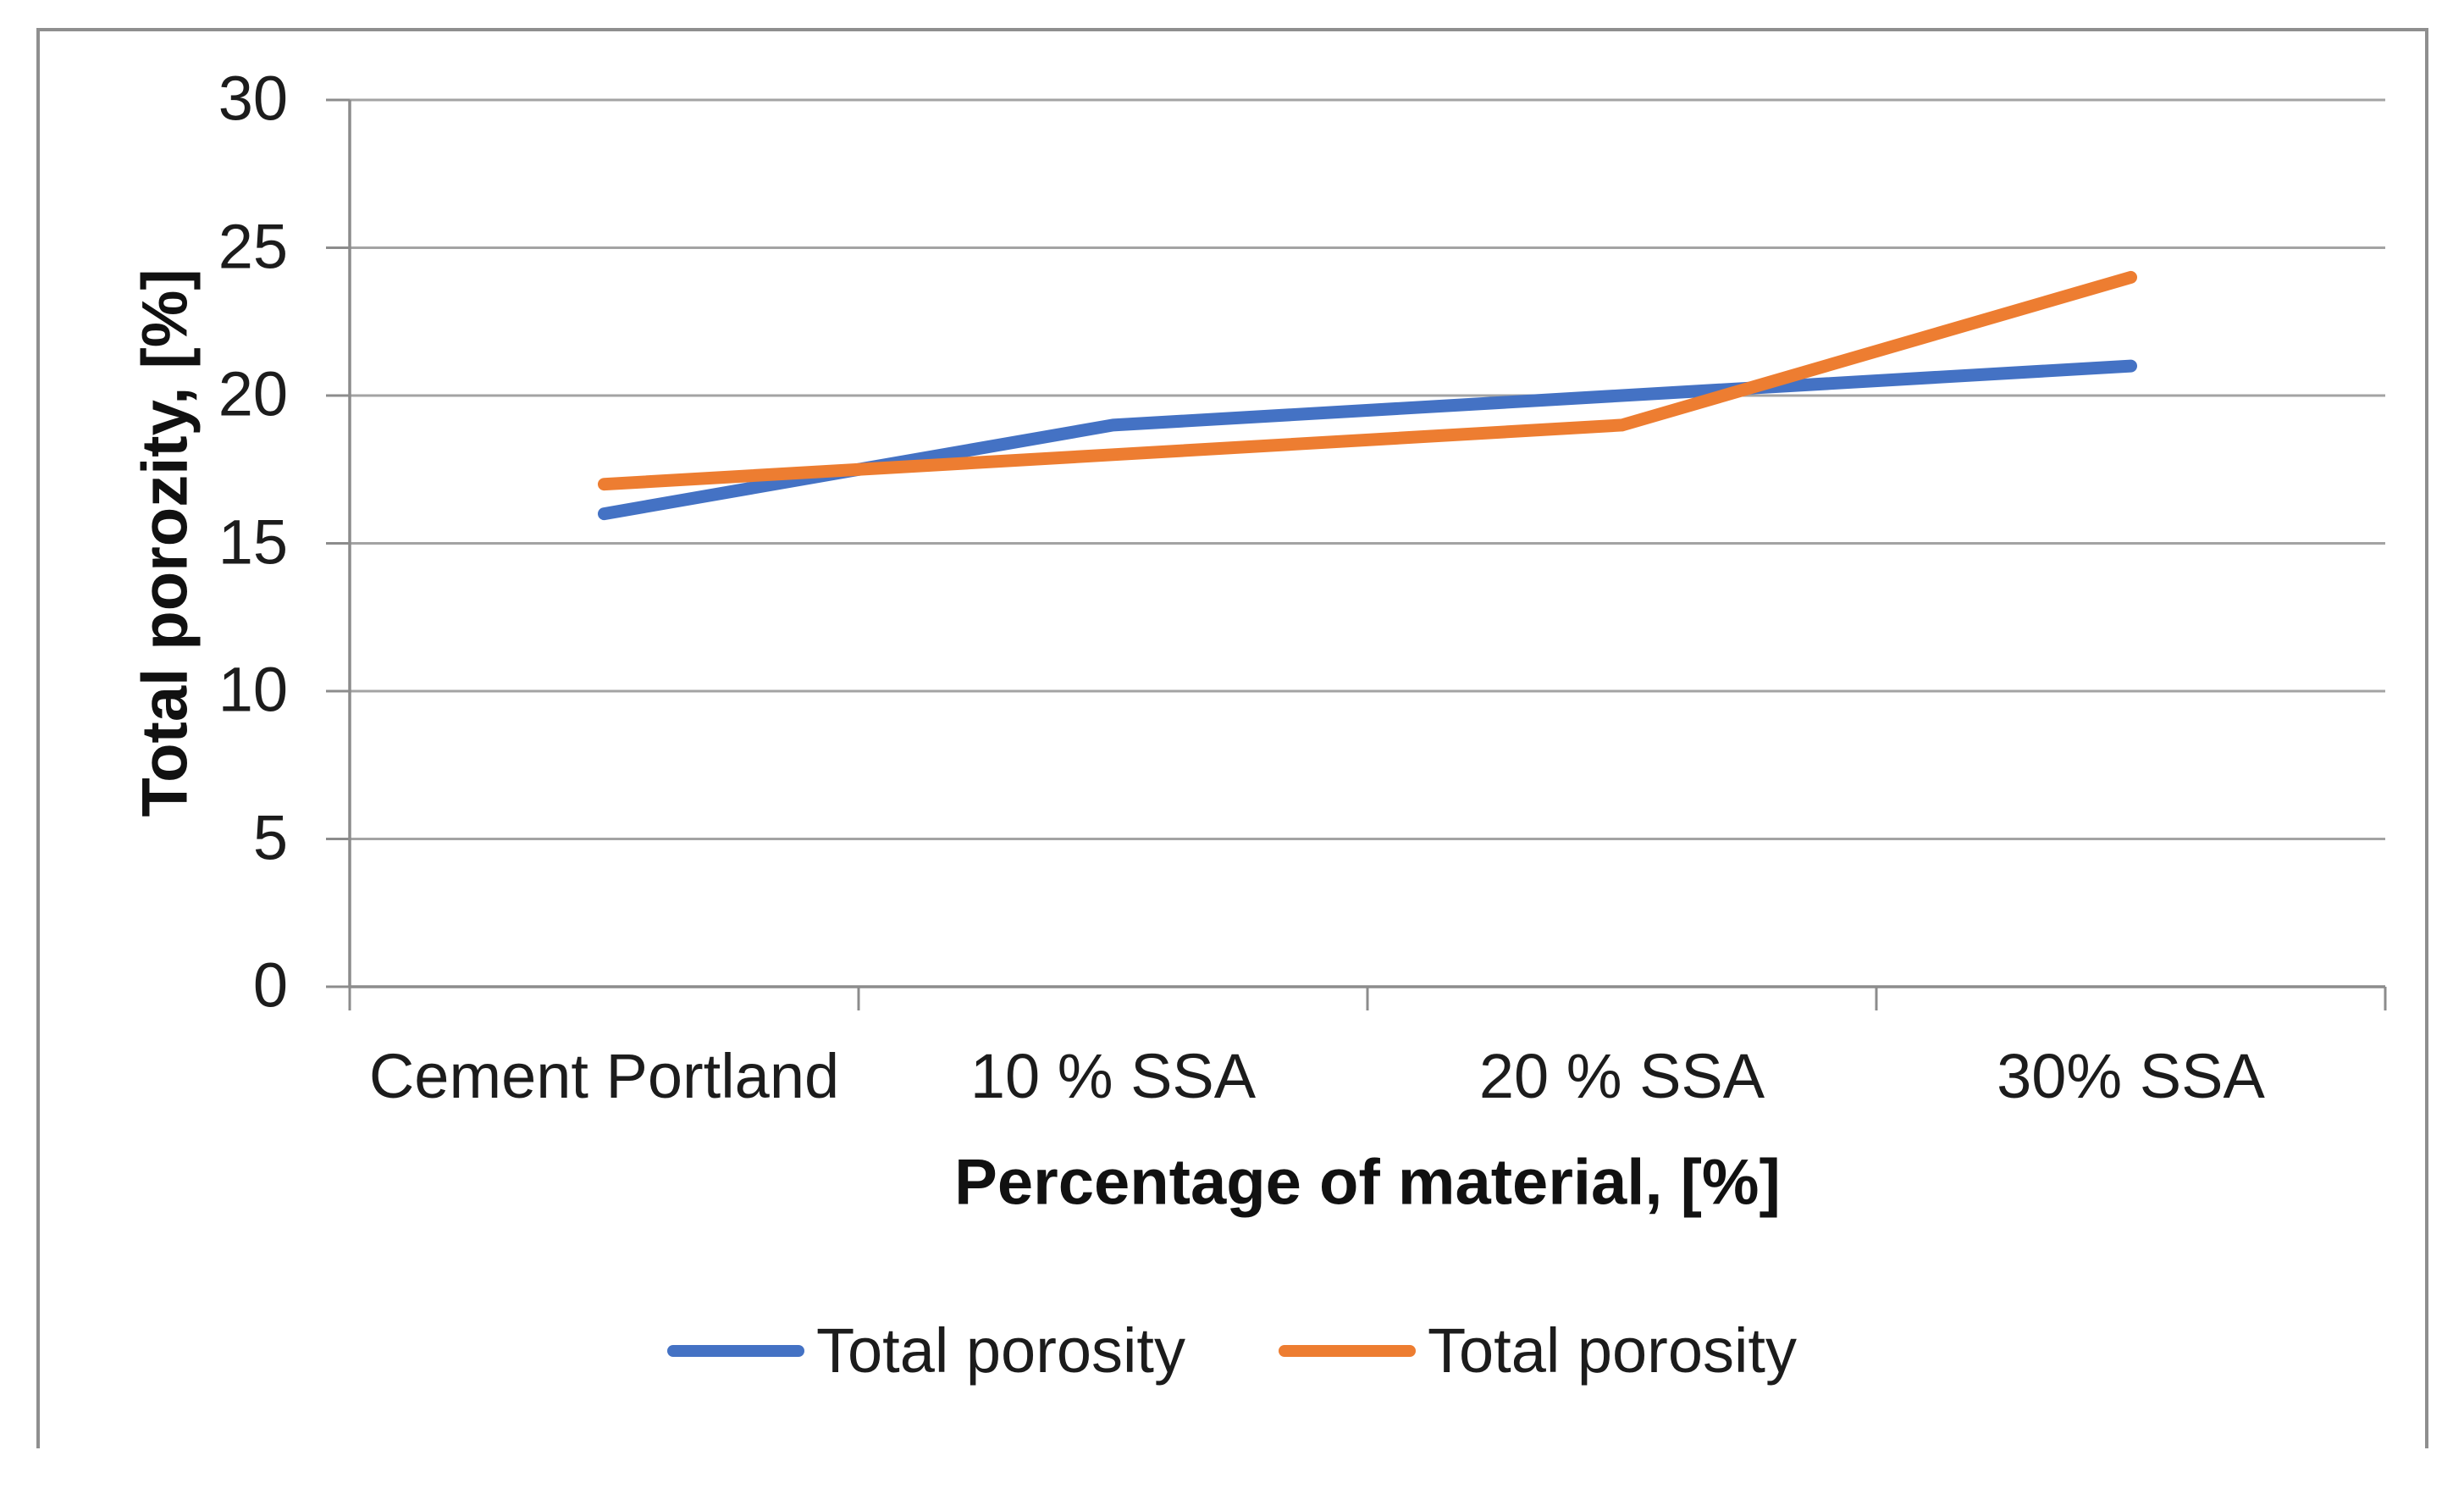 The height and width of the screenshot is (1489, 2464). What do you see at coordinates (253, 542) in the screenshot?
I see `y-tick-label-15: 15` at bounding box center [253, 542].